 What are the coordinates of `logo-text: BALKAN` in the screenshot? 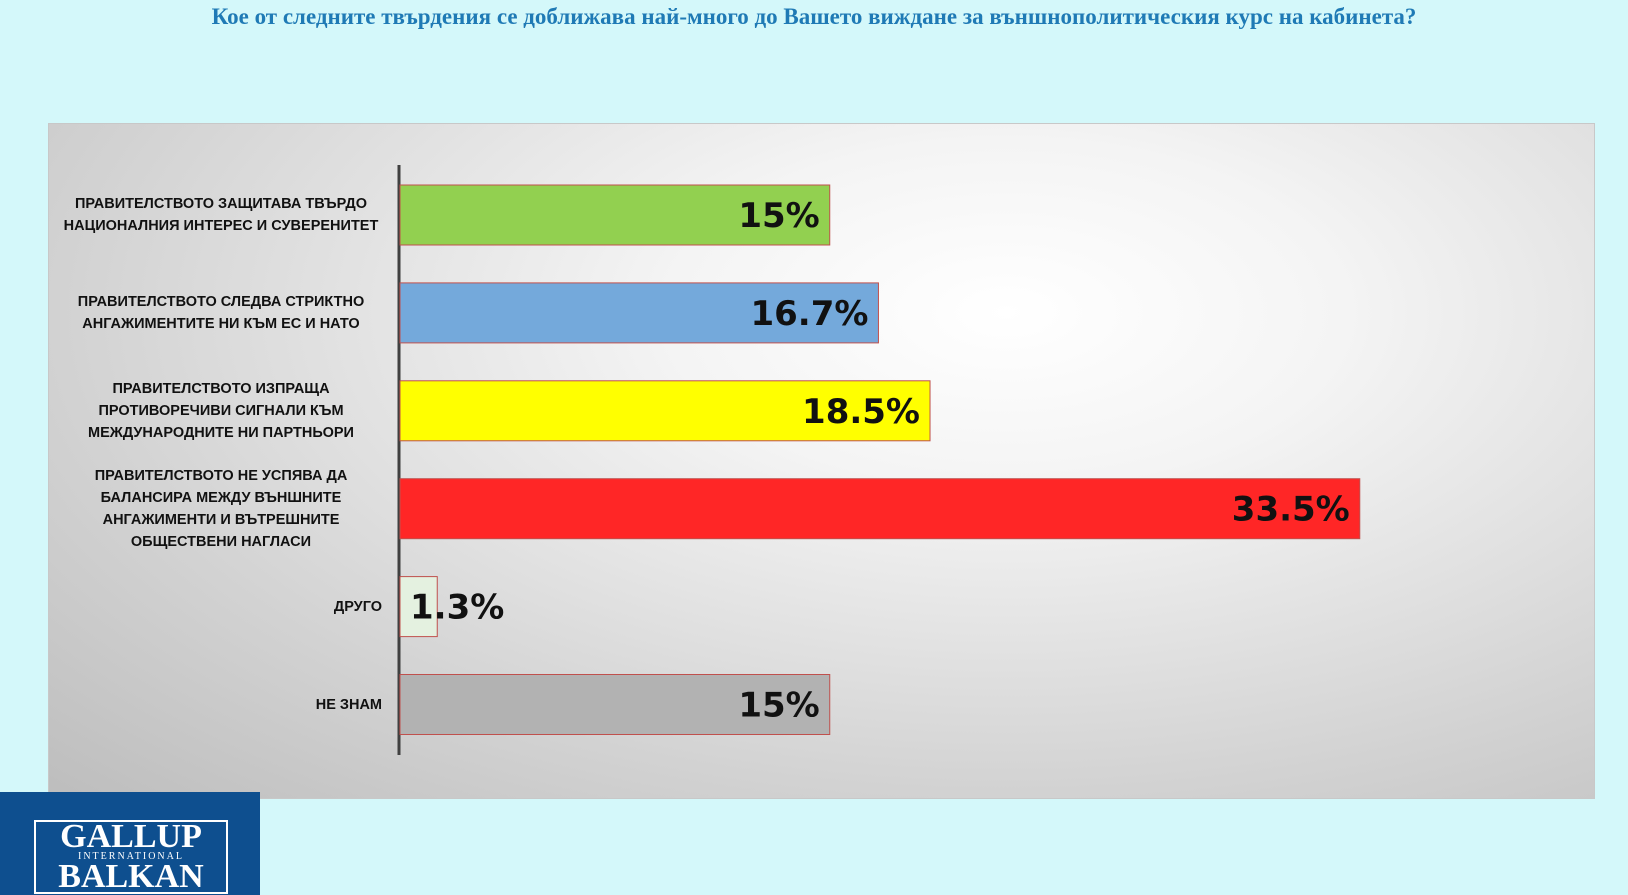 It's located at (131, 876).